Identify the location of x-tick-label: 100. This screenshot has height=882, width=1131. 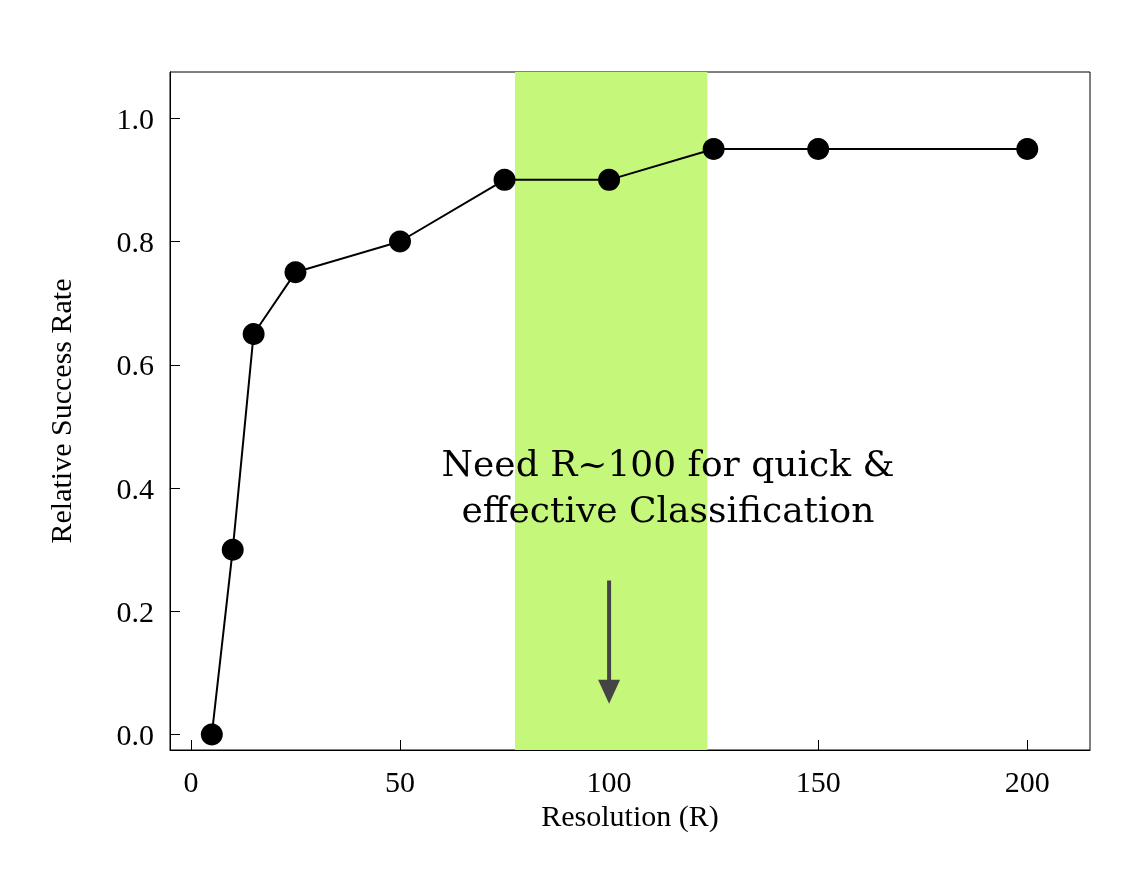
(609, 781).